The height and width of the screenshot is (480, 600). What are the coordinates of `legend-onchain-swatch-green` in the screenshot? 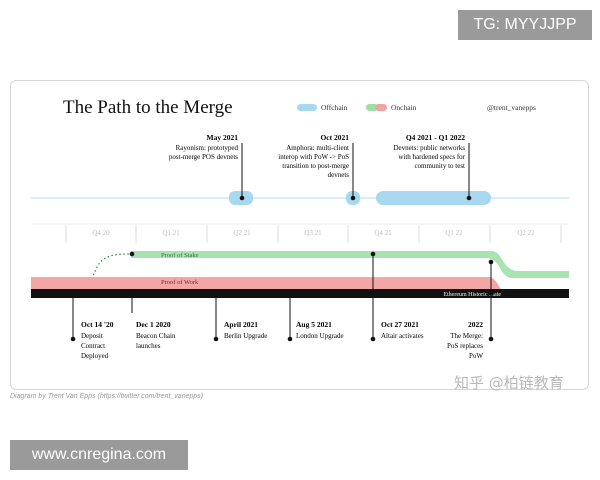 It's located at (372, 107).